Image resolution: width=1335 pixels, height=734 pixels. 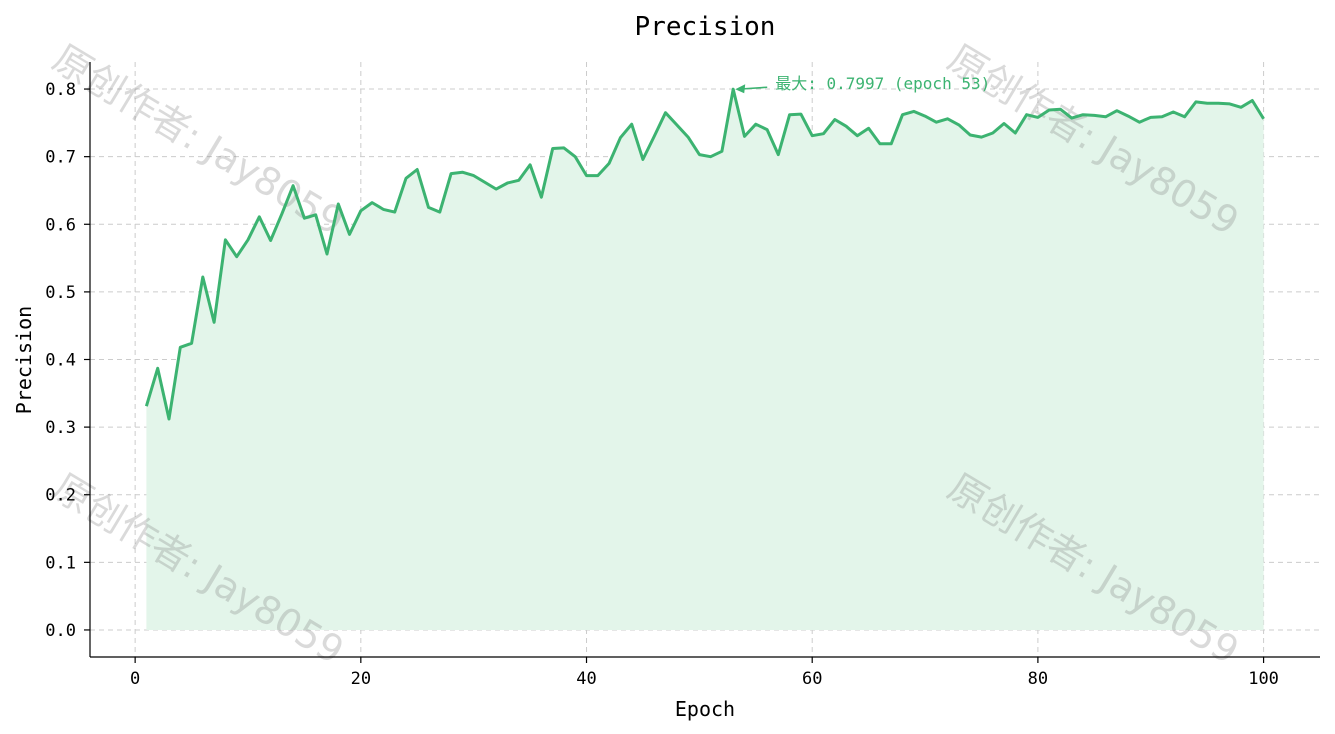 I want to click on x-tick-label: 60, so click(x=812, y=679).